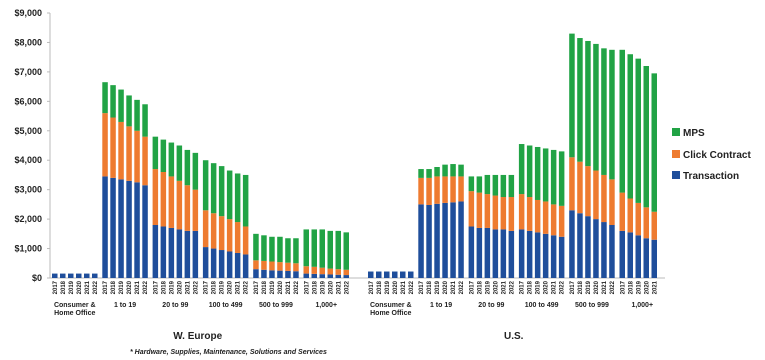 The height and width of the screenshot is (360, 765). What do you see at coordinates (28, 160) in the screenshot?
I see `y-tick-label: $4,000` at bounding box center [28, 160].